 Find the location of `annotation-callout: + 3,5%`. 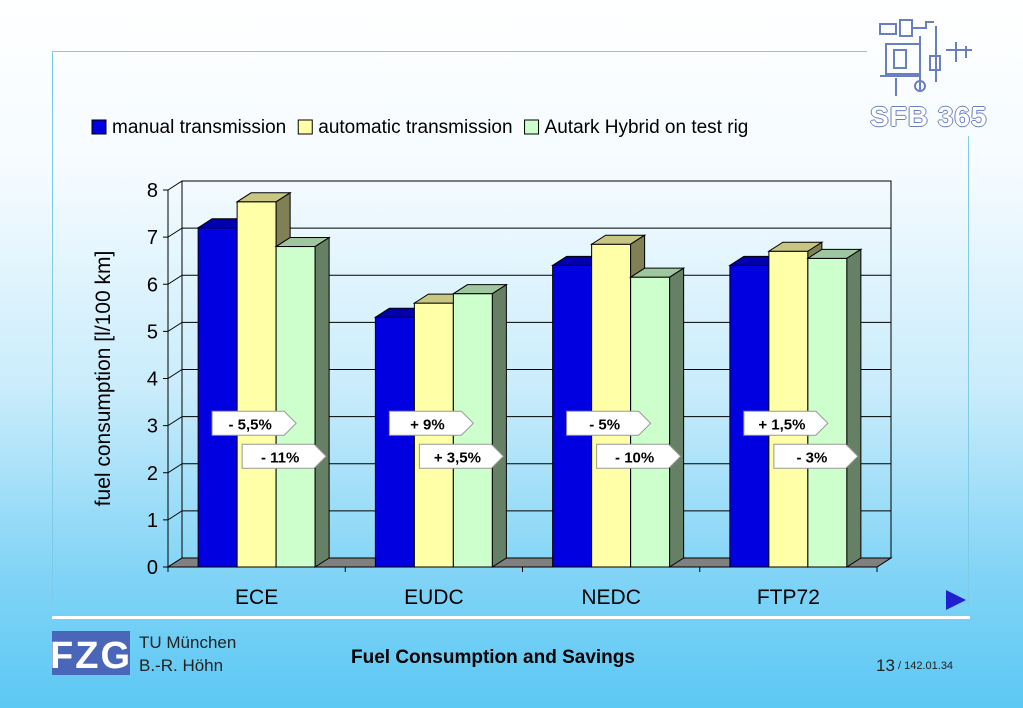

annotation-callout: + 3,5% is located at coordinates (461, 456).